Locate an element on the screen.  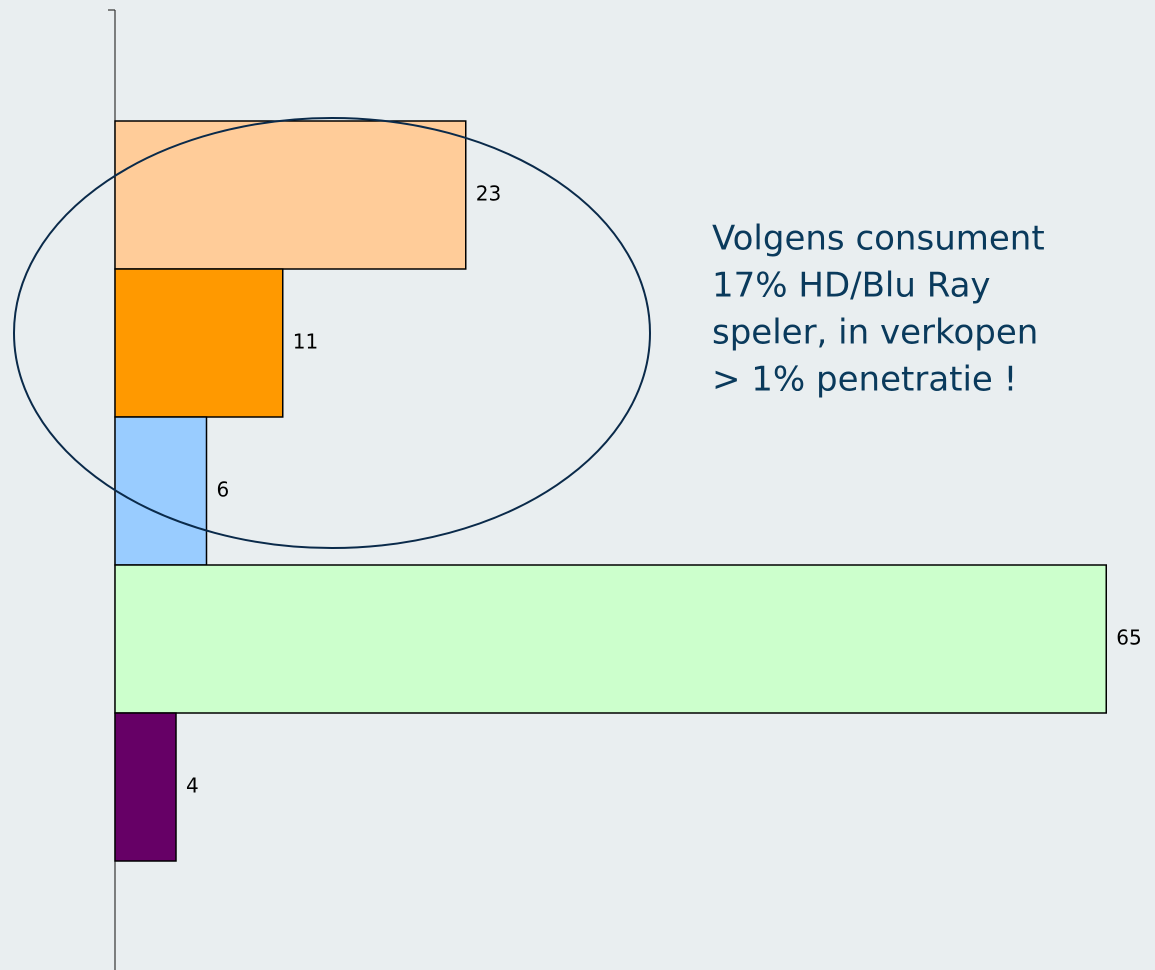
data-label: 65 is located at coordinates (1128, 638).